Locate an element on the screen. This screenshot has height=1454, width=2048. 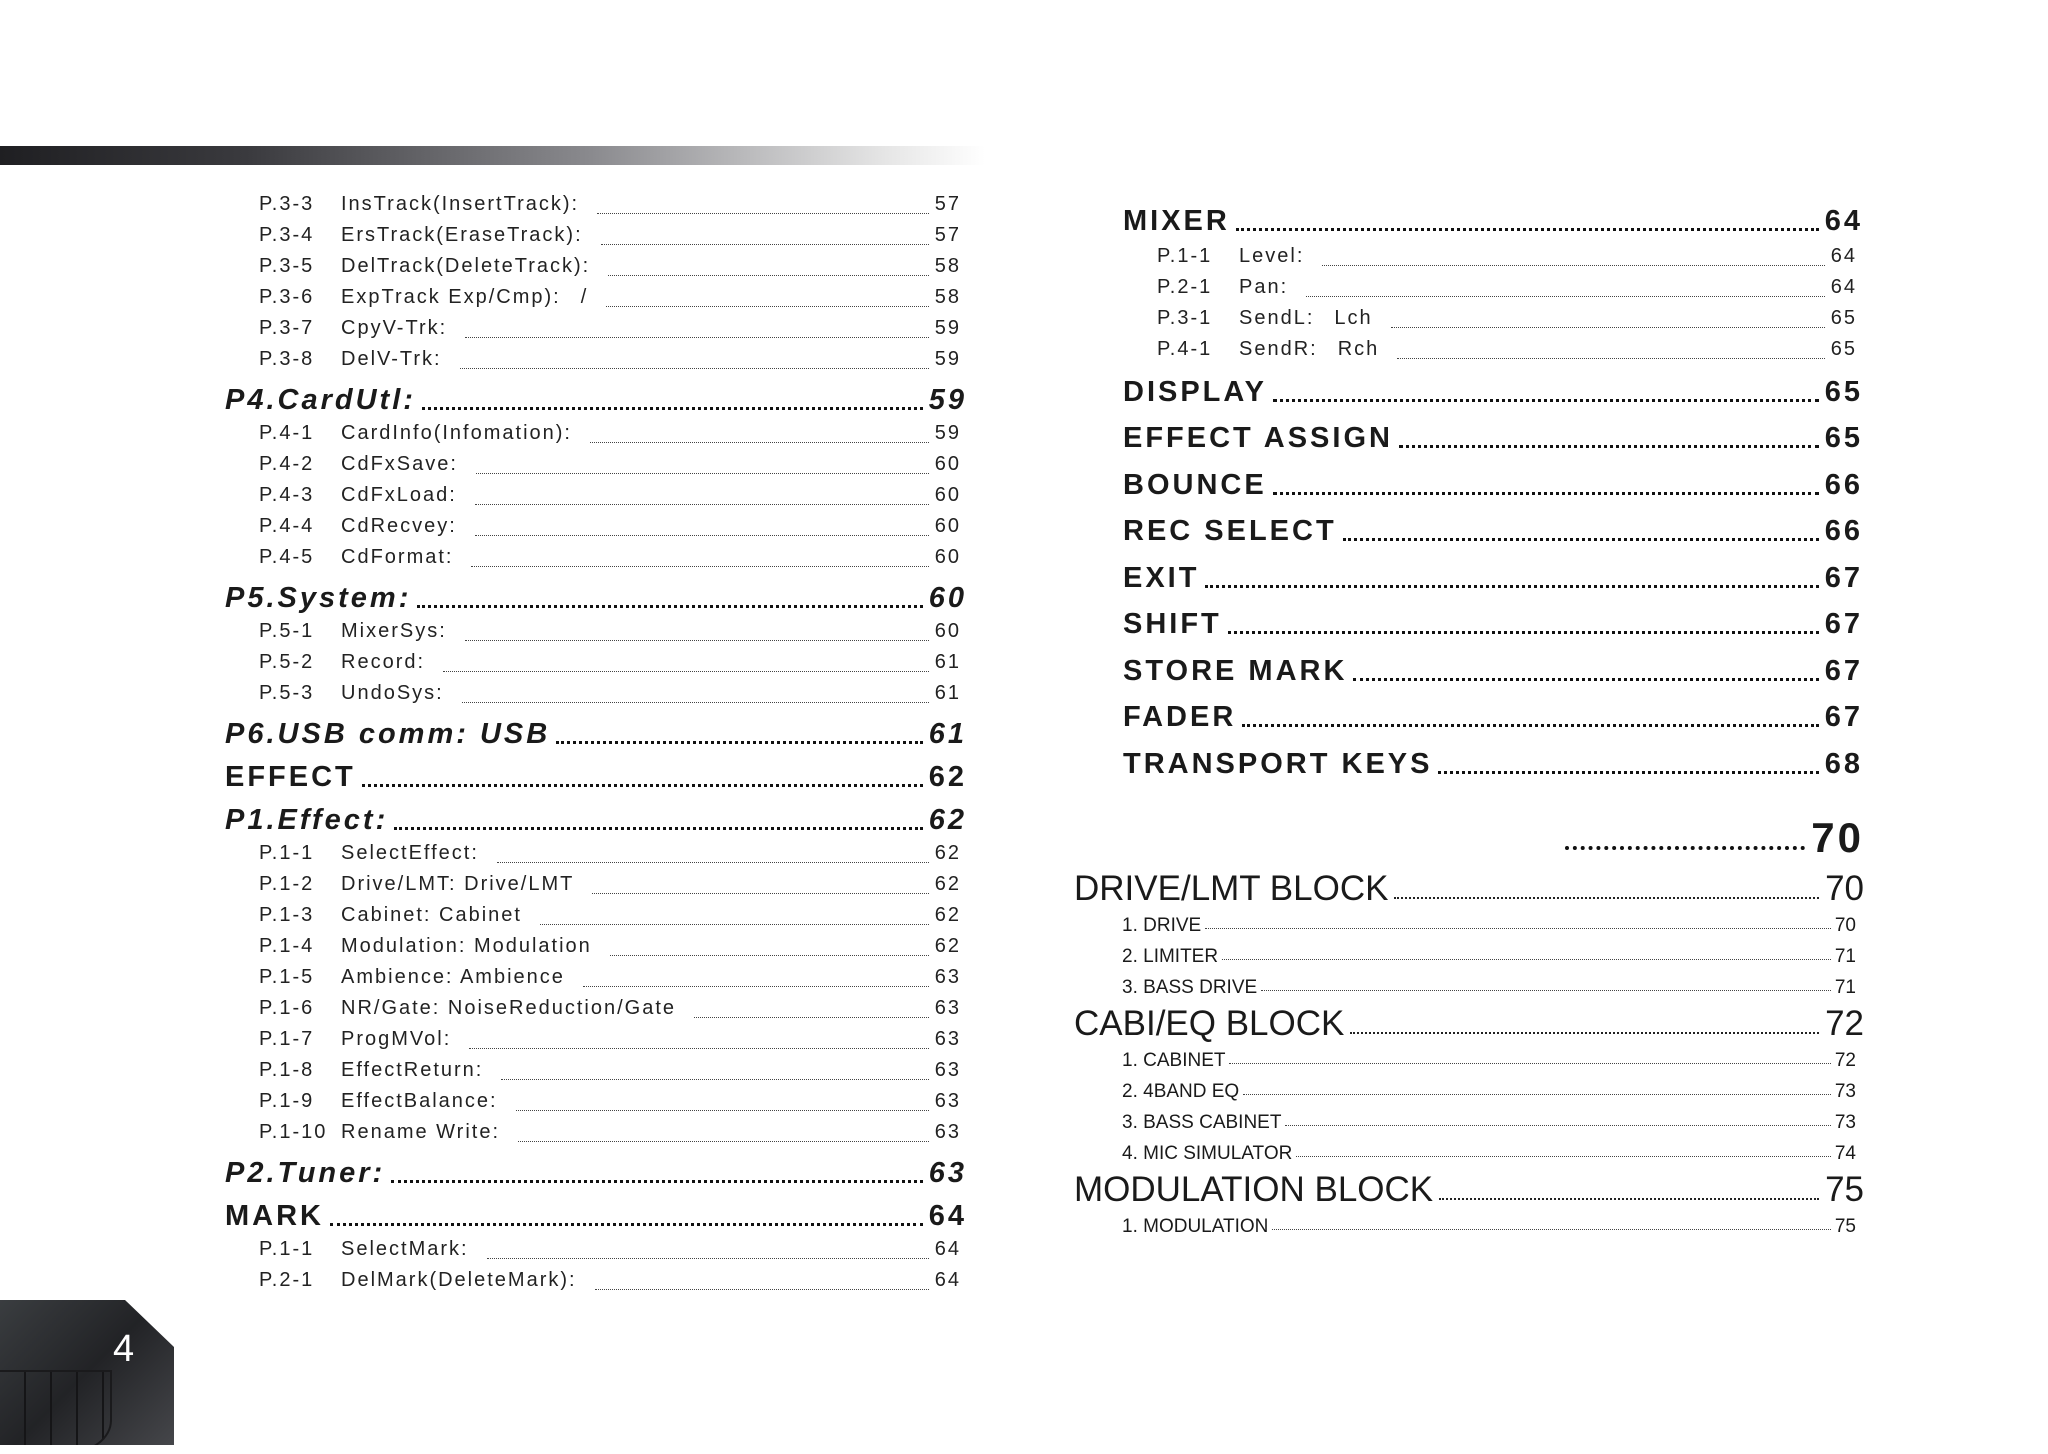
toc-entry: P.1-8 EffectReturn: 63 is located at coordinates (596, 1074).